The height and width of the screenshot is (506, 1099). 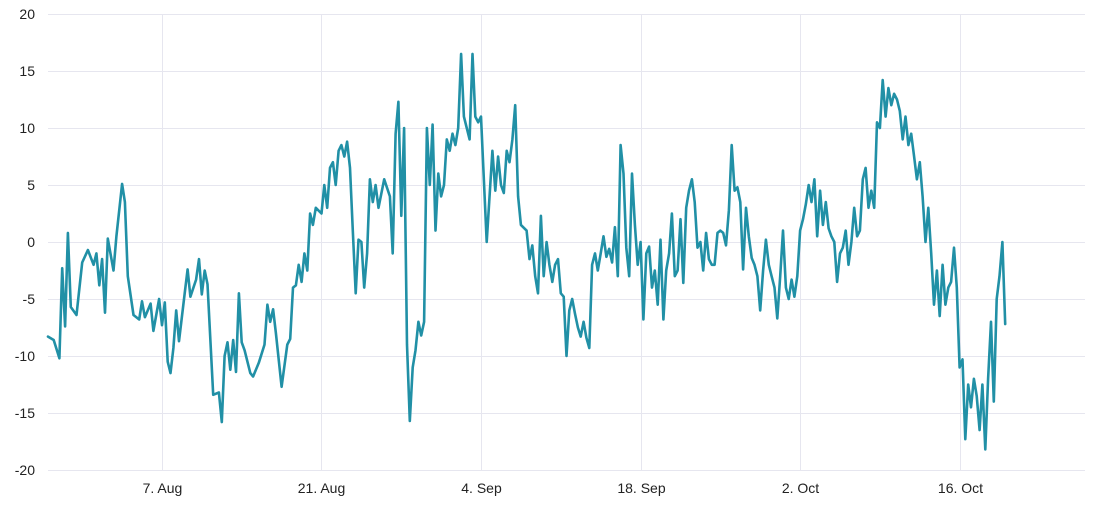 What do you see at coordinates (641, 488) in the screenshot?
I see `x-tick-label: 18. Sep` at bounding box center [641, 488].